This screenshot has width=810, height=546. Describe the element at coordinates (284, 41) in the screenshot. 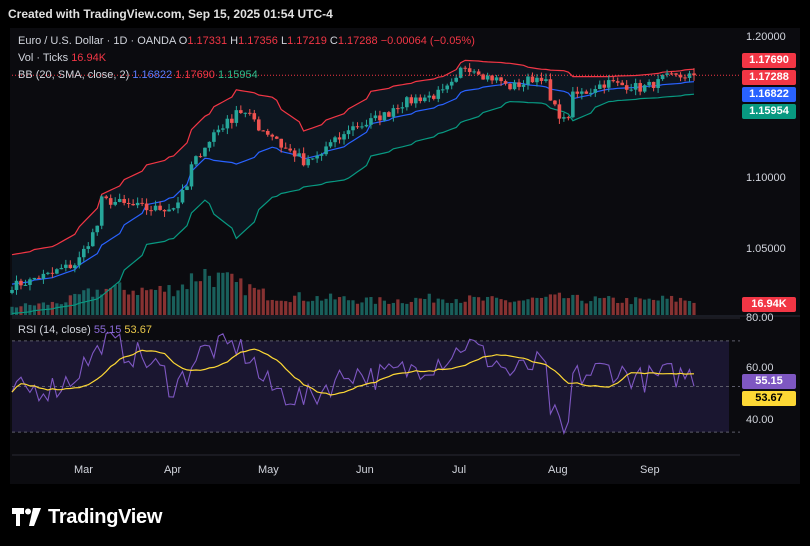

I see `legend-l-label: L` at that location.